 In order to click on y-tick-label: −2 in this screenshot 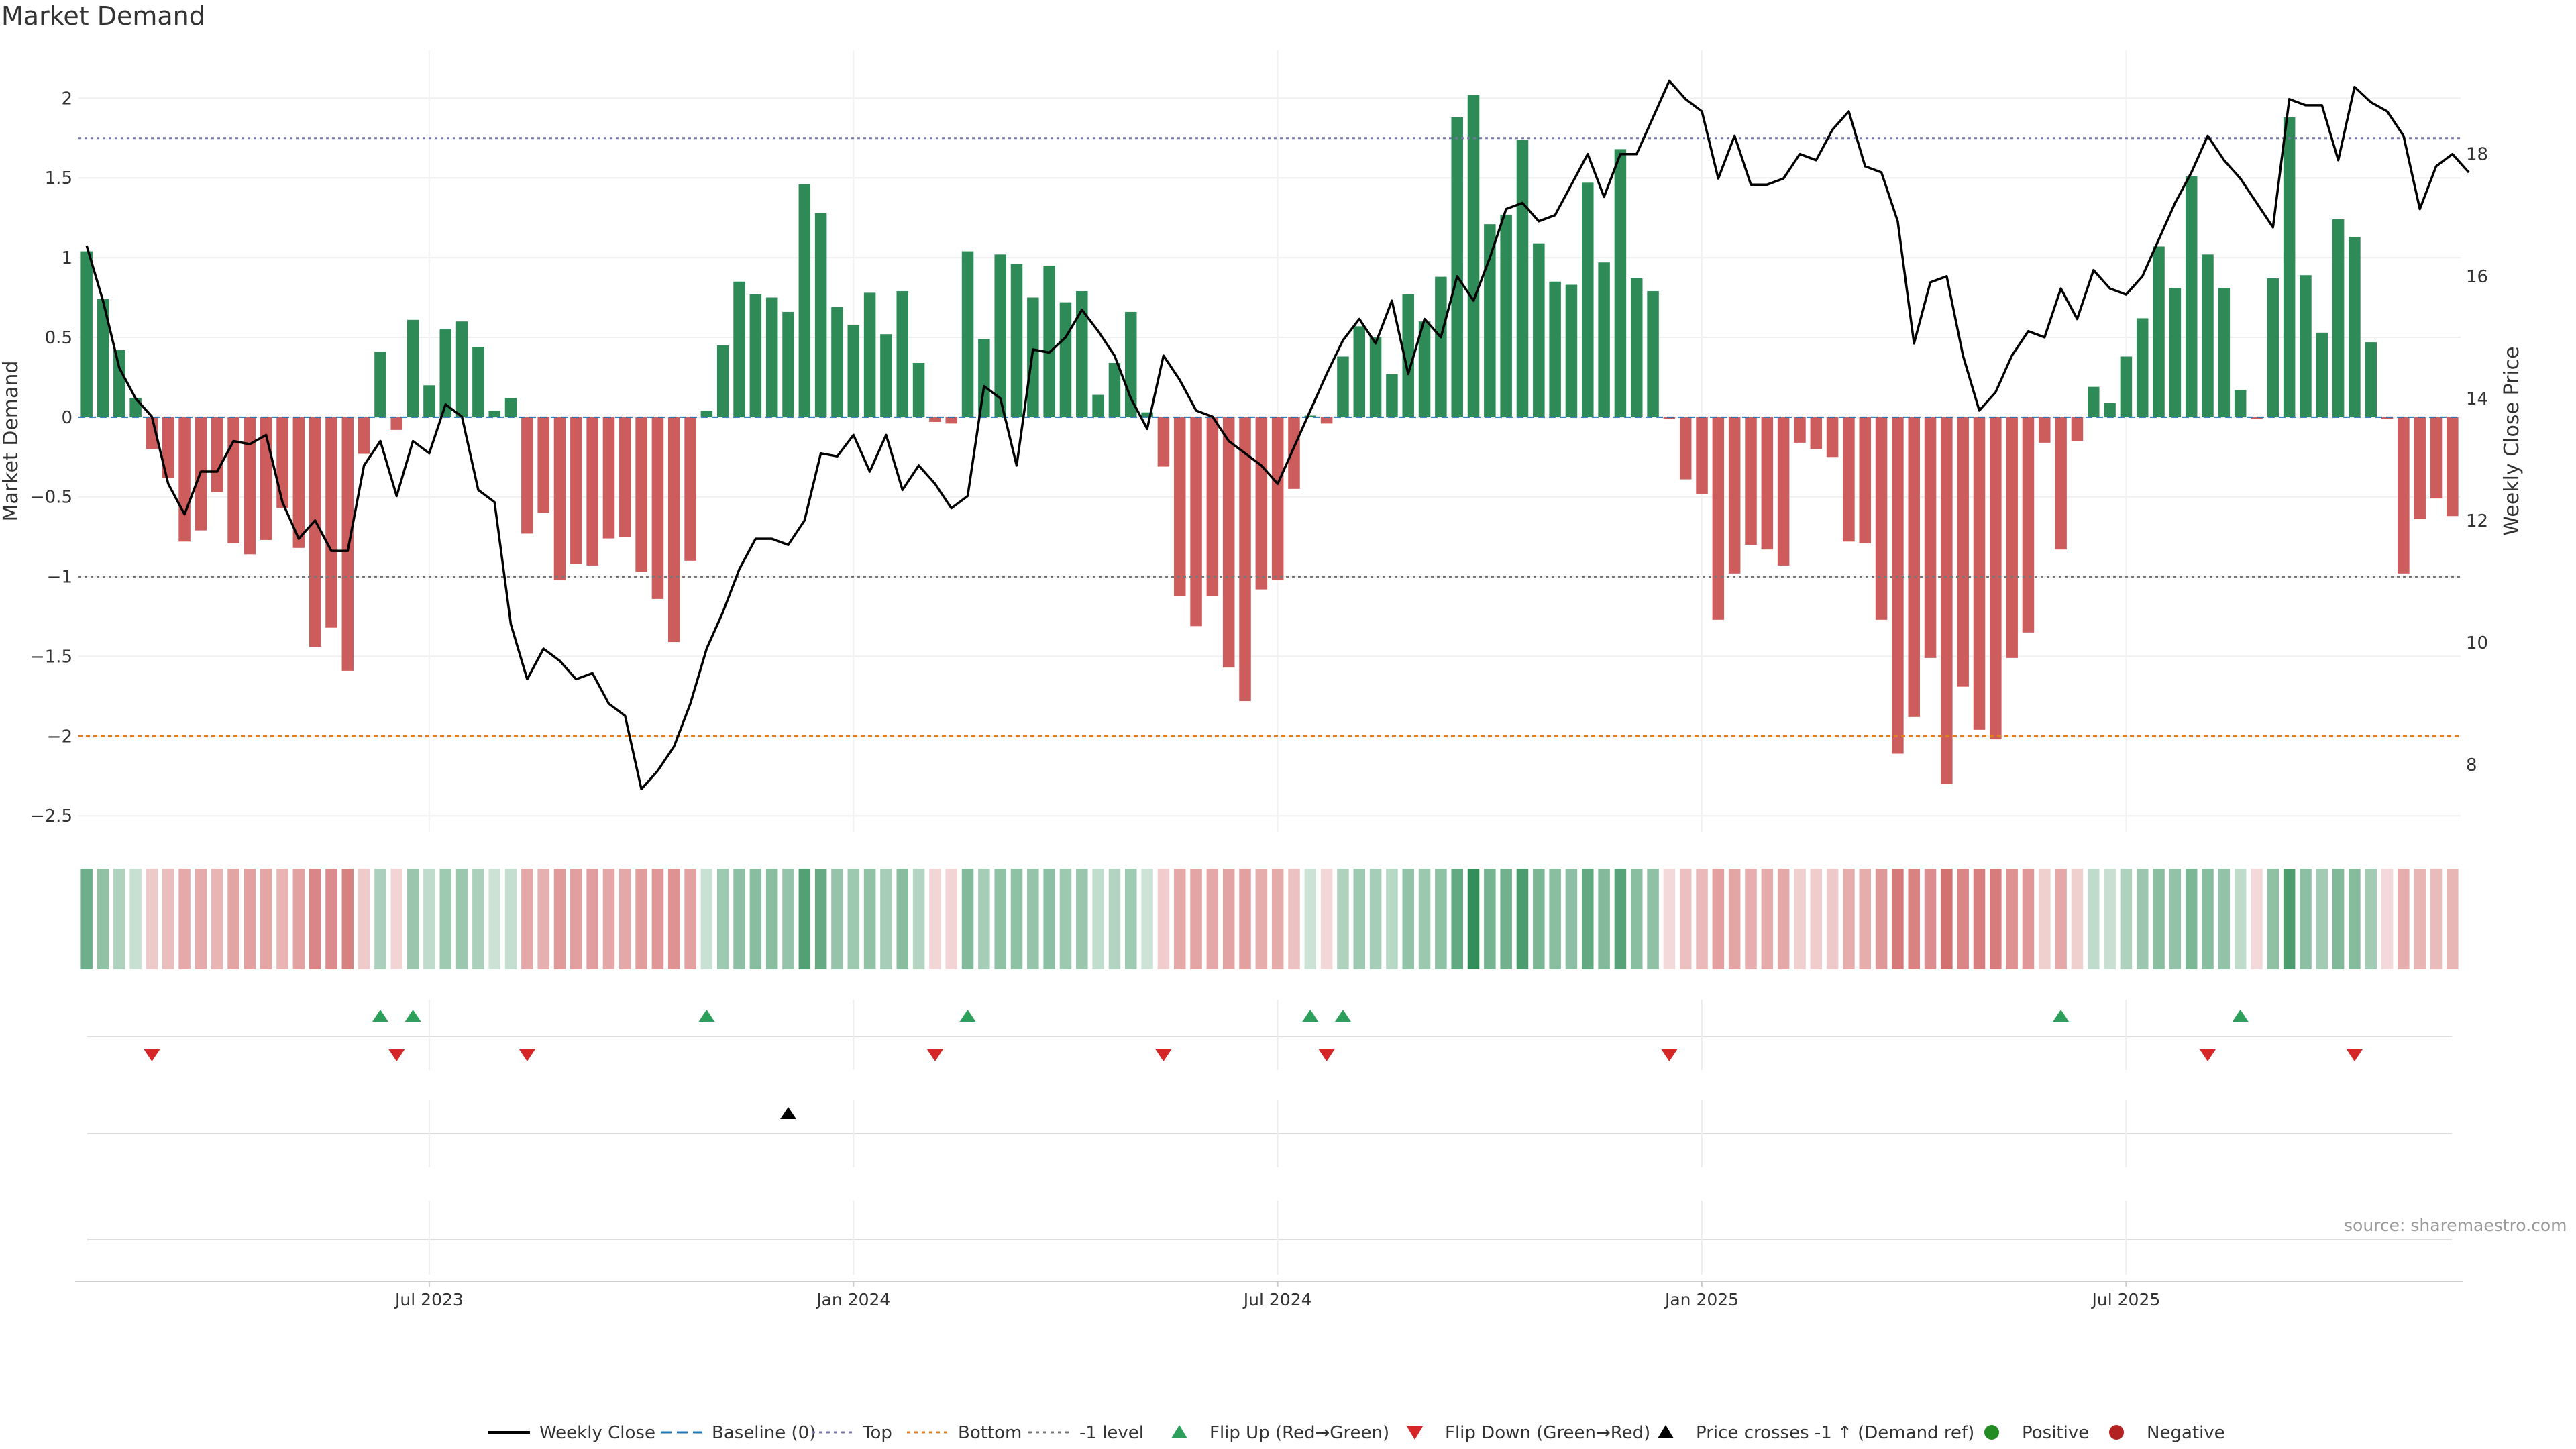, I will do `click(59, 737)`.